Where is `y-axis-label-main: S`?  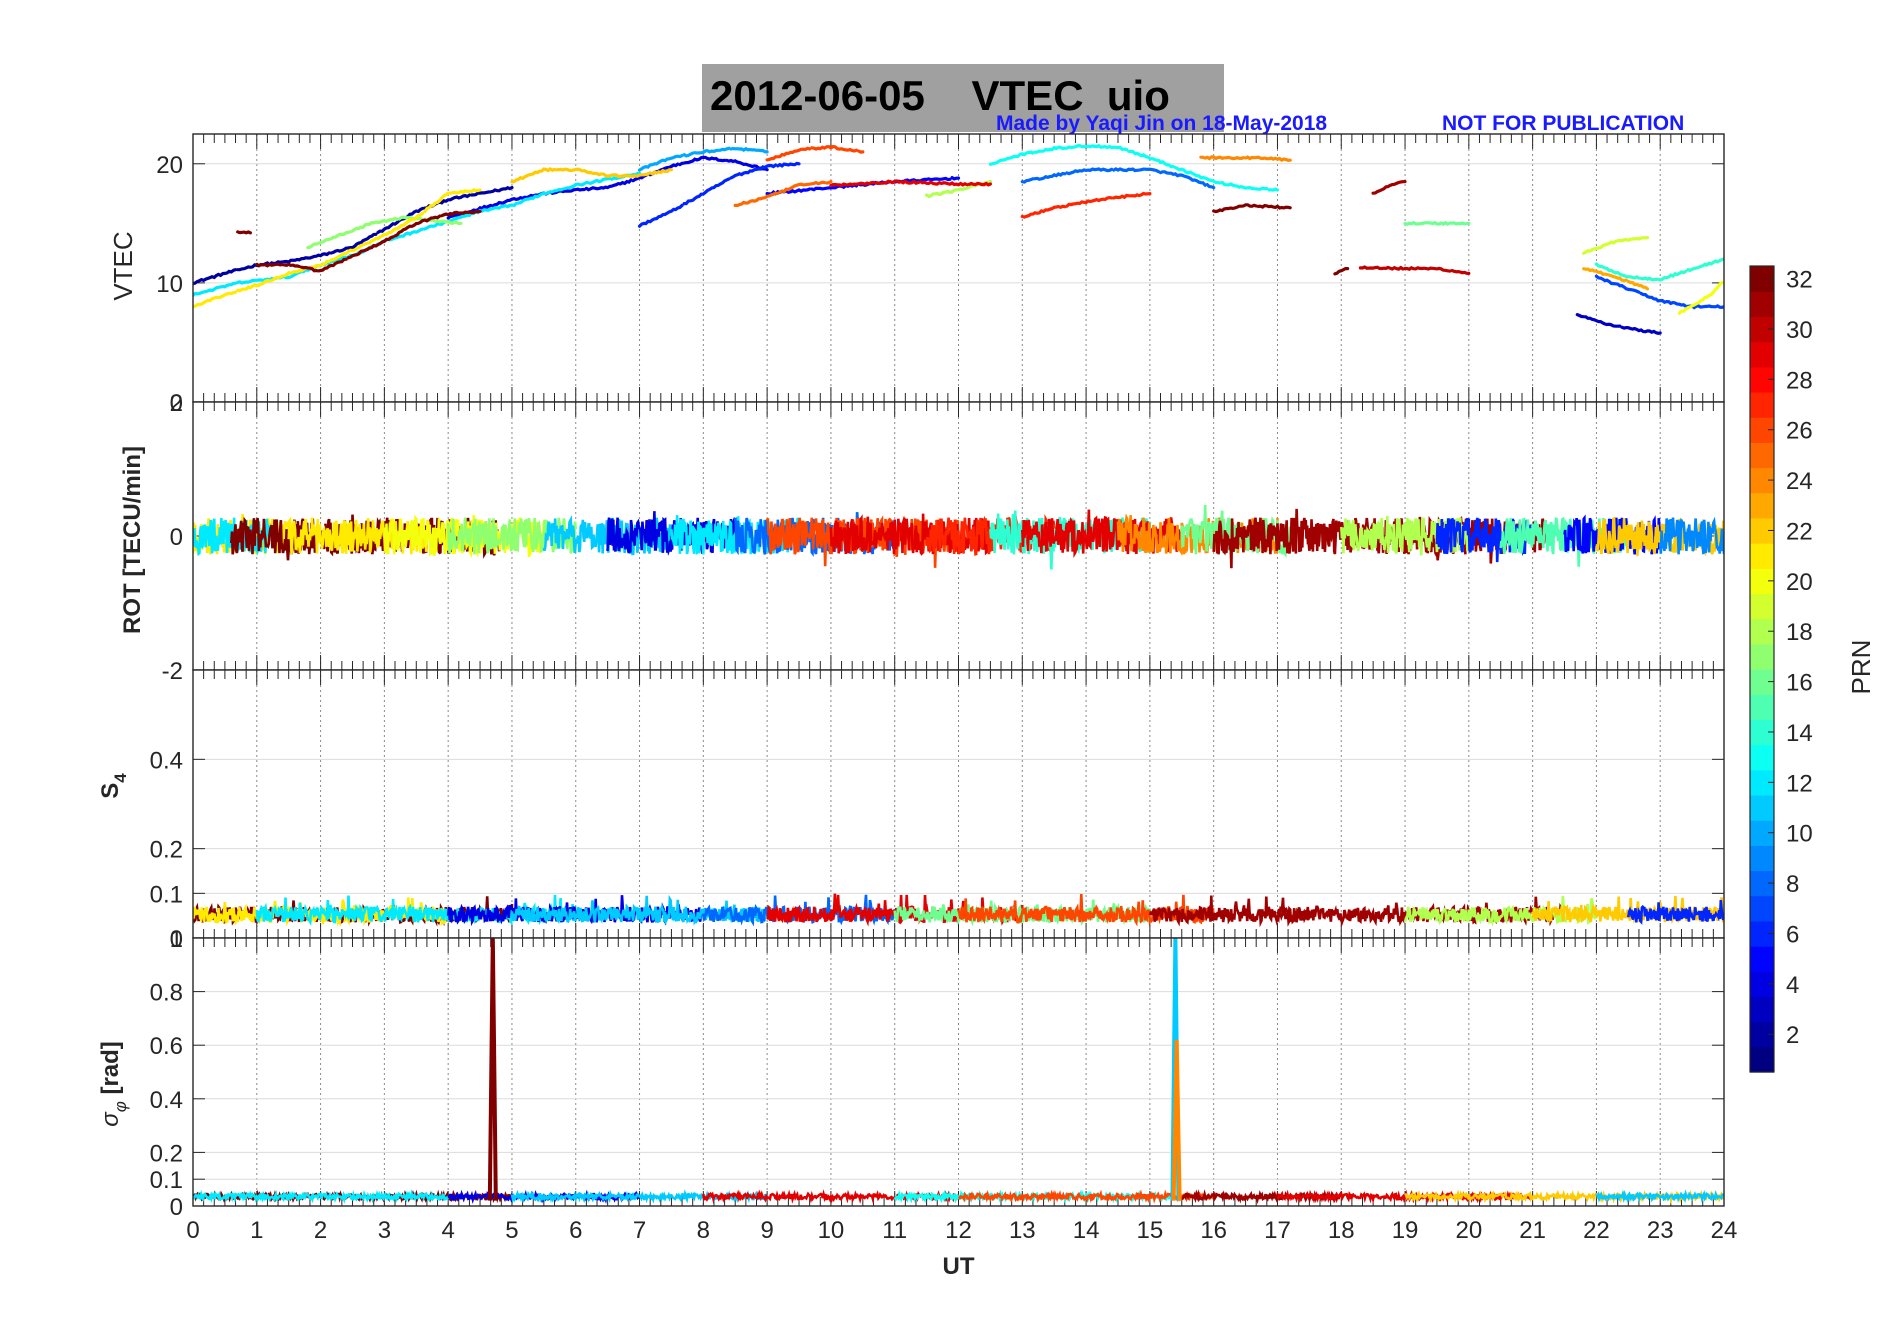 y-axis-label-main: S is located at coordinates (110, 791).